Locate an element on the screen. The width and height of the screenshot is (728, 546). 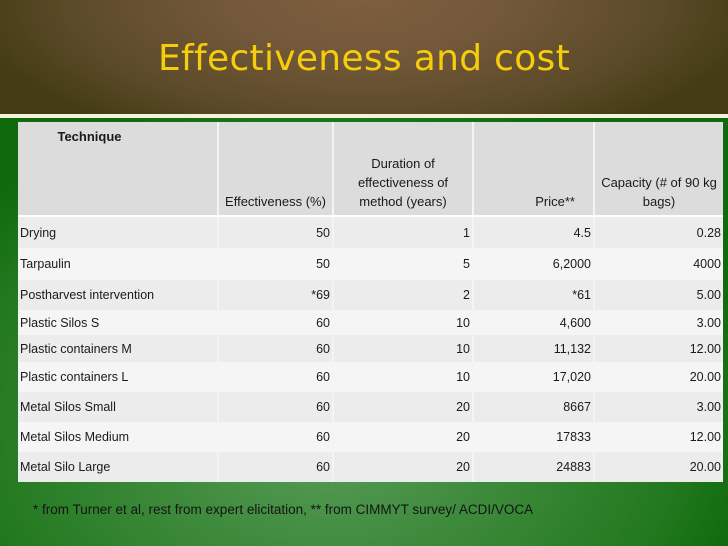
cell-price: 17,020 is located at coordinates (534, 377).